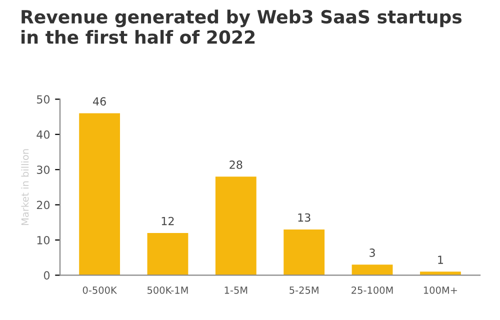 Image resolution: width=500 pixels, height=320 pixels. What do you see at coordinates (440, 290) in the screenshot?
I see `x-tick-label: 100M+` at bounding box center [440, 290].